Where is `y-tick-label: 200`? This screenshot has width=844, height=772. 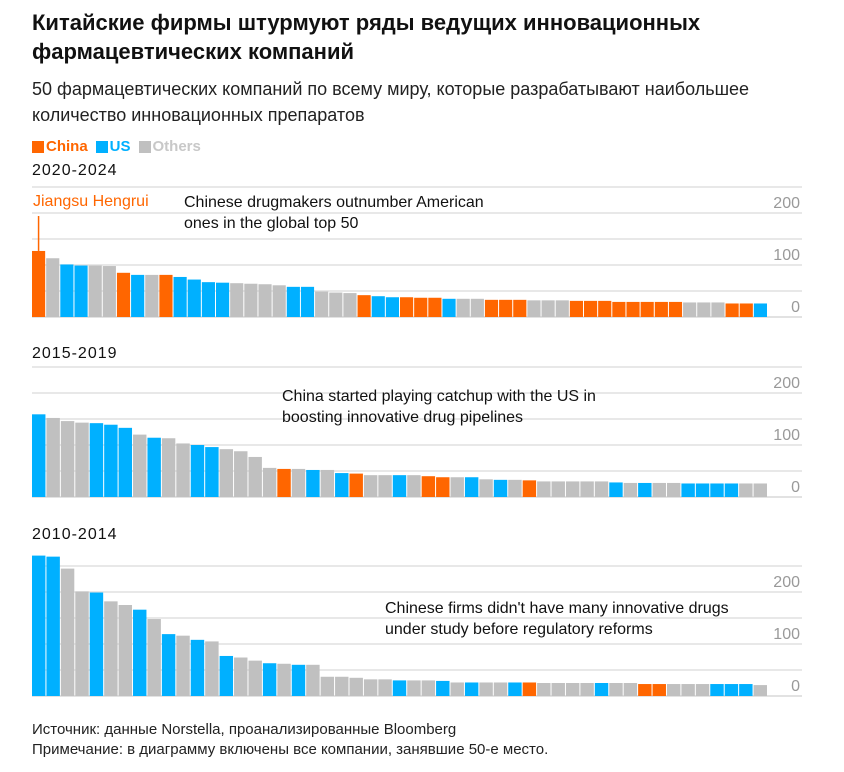
y-tick-label: 200 is located at coordinates (786, 203).